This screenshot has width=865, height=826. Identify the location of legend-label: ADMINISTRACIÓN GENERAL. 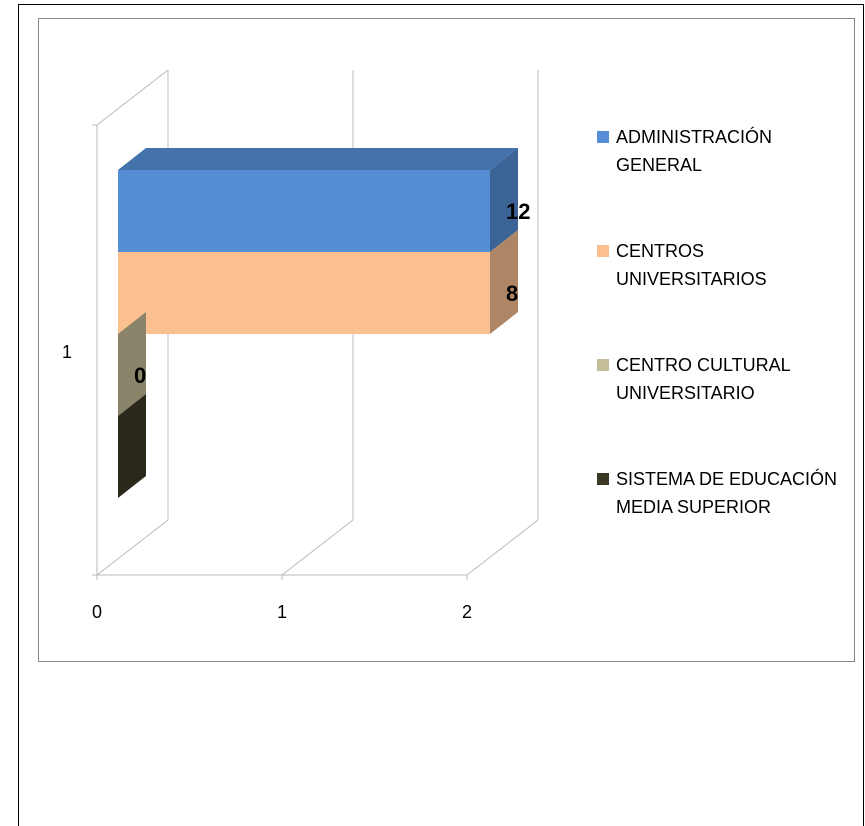
(694, 151).